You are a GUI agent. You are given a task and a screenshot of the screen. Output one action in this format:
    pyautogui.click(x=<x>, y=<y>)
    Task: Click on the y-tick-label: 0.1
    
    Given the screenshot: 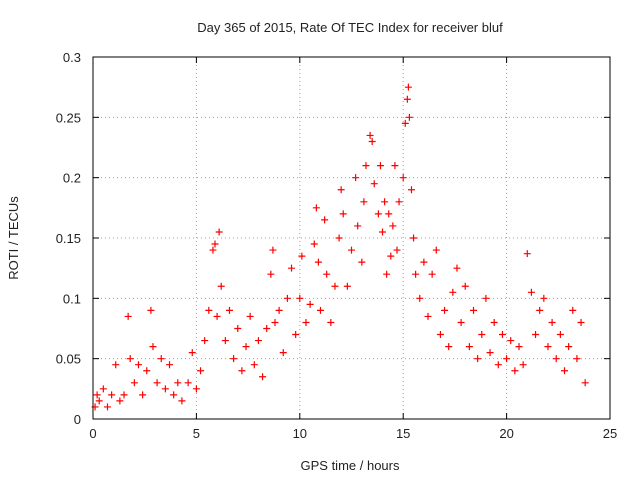 What is the action you would take?
    pyautogui.click(x=72, y=298)
    